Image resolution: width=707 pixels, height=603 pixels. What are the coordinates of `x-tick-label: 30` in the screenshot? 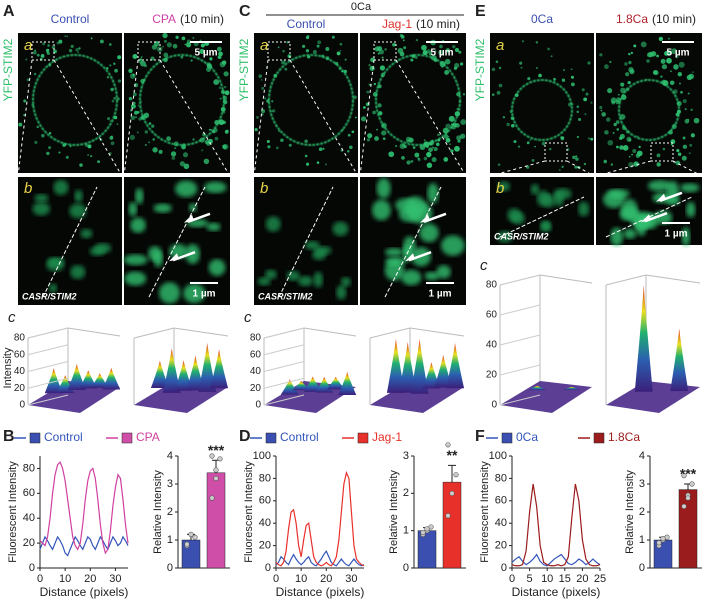 It's located at (351, 579).